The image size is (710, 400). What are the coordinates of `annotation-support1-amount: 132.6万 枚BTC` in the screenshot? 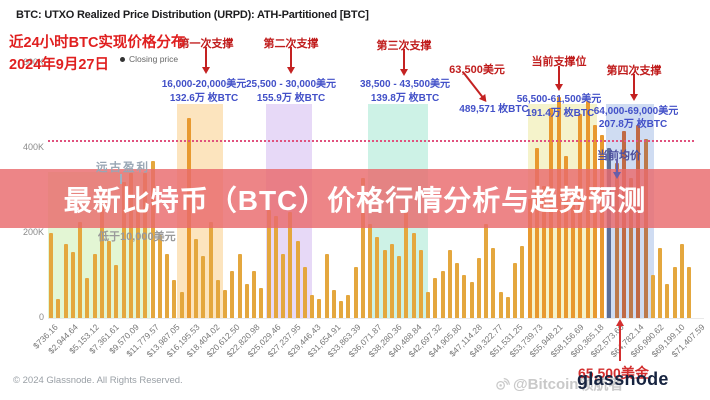 It's located at (204, 98).